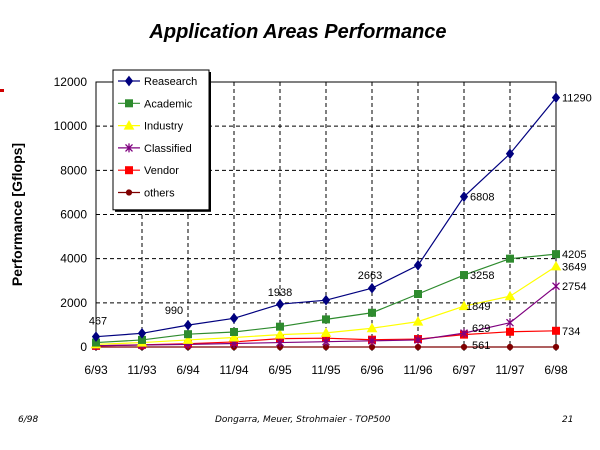 The height and width of the screenshot is (450, 600). Describe the element at coordinates (464, 370) in the screenshot. I see `x-tick-label: 6/97` at that location.